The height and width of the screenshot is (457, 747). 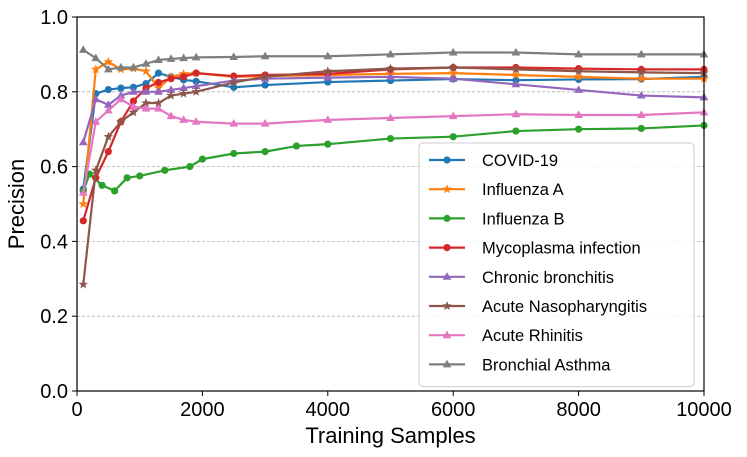 I want to click on legend-item-covid-19: COVID-19, so click(x=493, y=161).